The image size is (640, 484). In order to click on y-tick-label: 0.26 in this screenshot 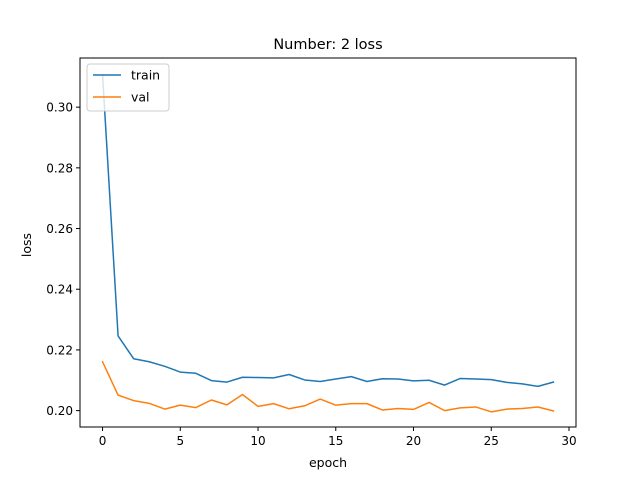, I will do `click(59, 229)`.